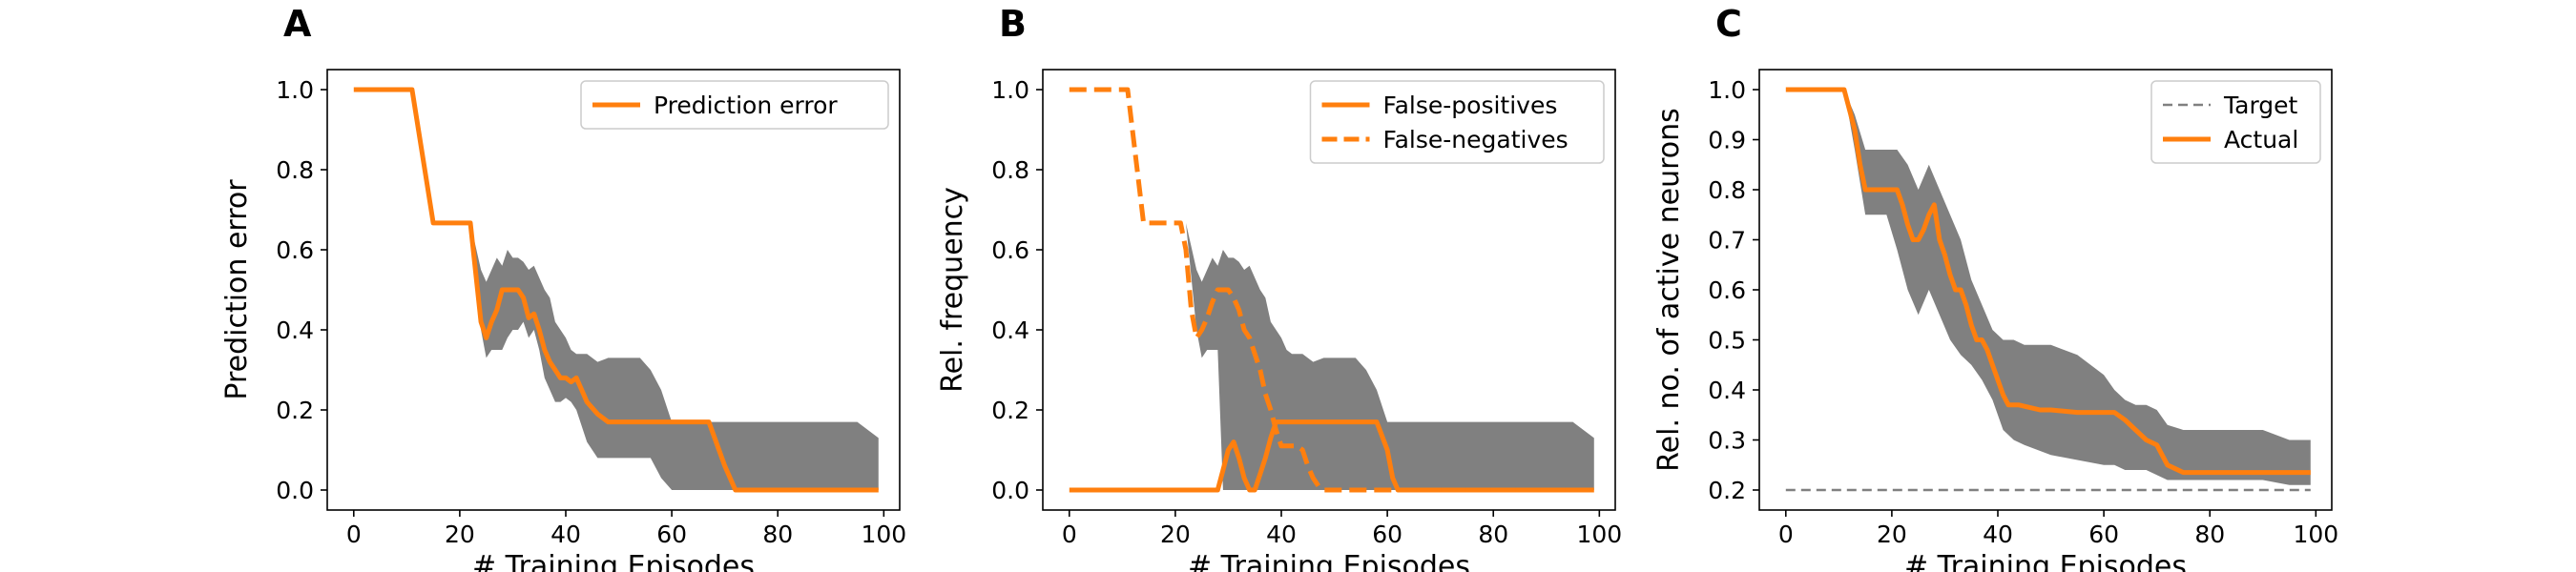  I want to click on series-line-prediction-error, so click(616, 290).